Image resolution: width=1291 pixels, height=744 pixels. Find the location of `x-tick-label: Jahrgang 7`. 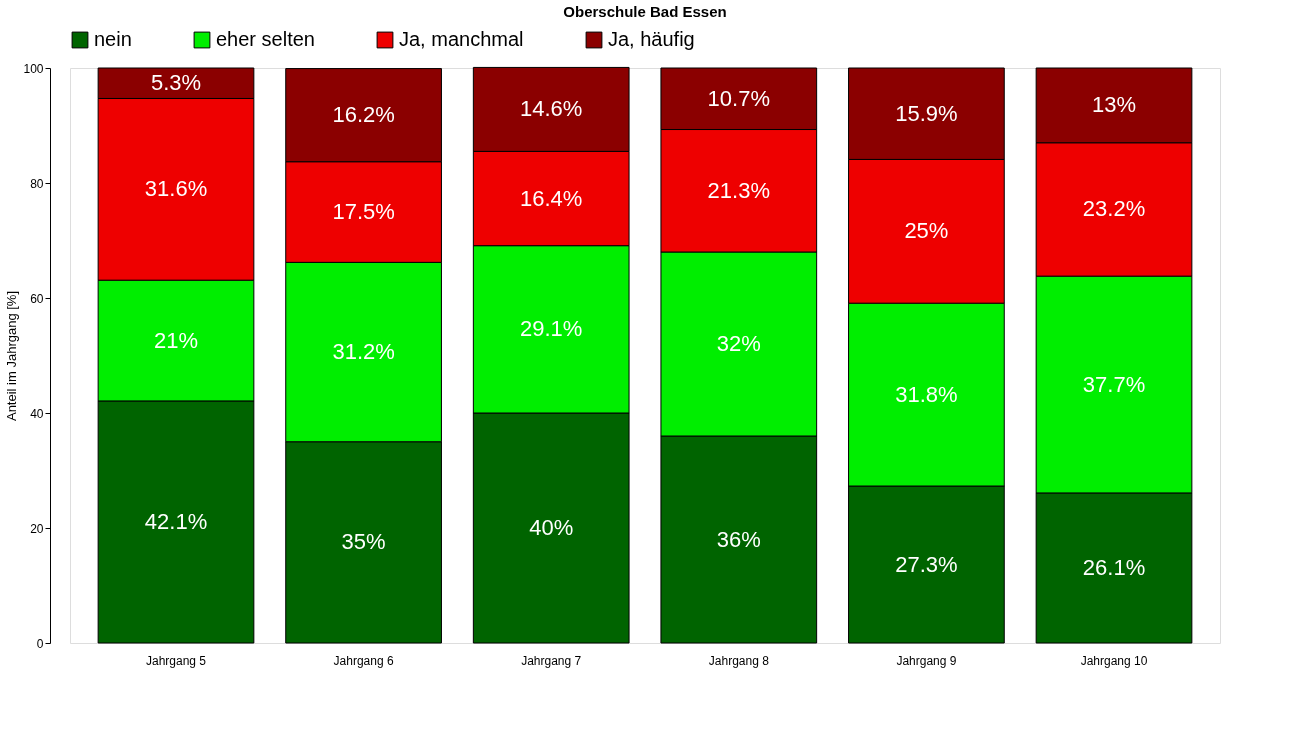

x-tick-label: Jahrgang 7 is located at coordinates (551, 660).